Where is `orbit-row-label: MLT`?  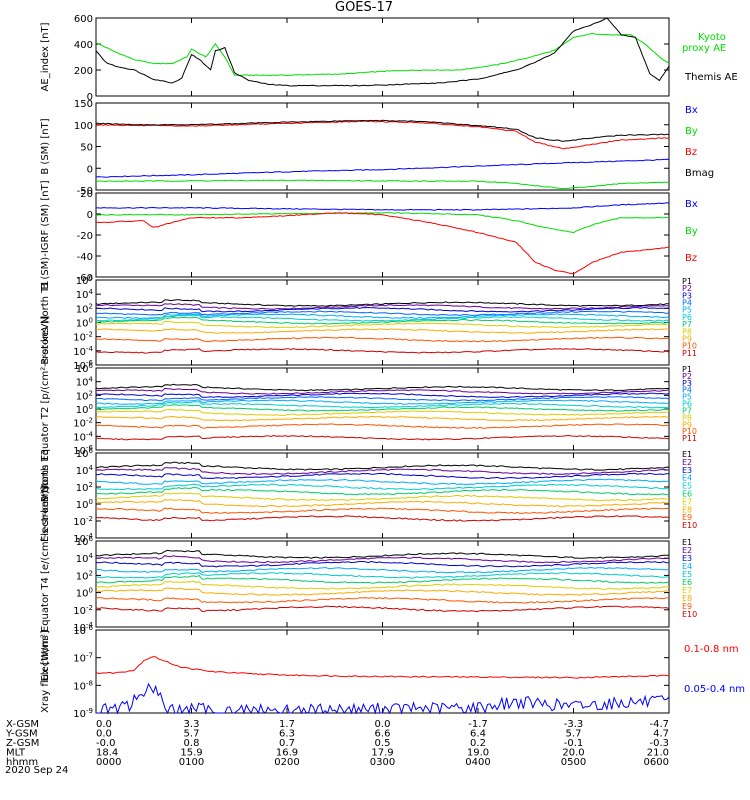 orbit-row-label: MLT is located at coordinates (16, 753).